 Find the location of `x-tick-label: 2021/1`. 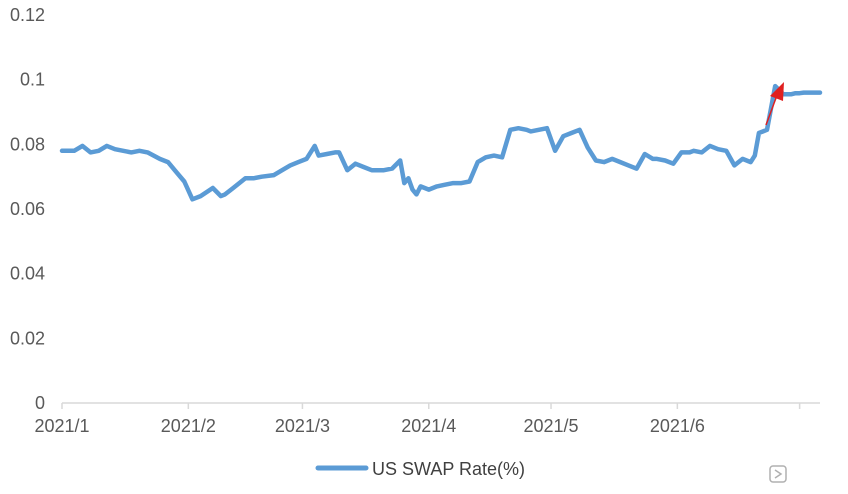

x-tick-label: 2021/1 is located at coordinates (61, 426).